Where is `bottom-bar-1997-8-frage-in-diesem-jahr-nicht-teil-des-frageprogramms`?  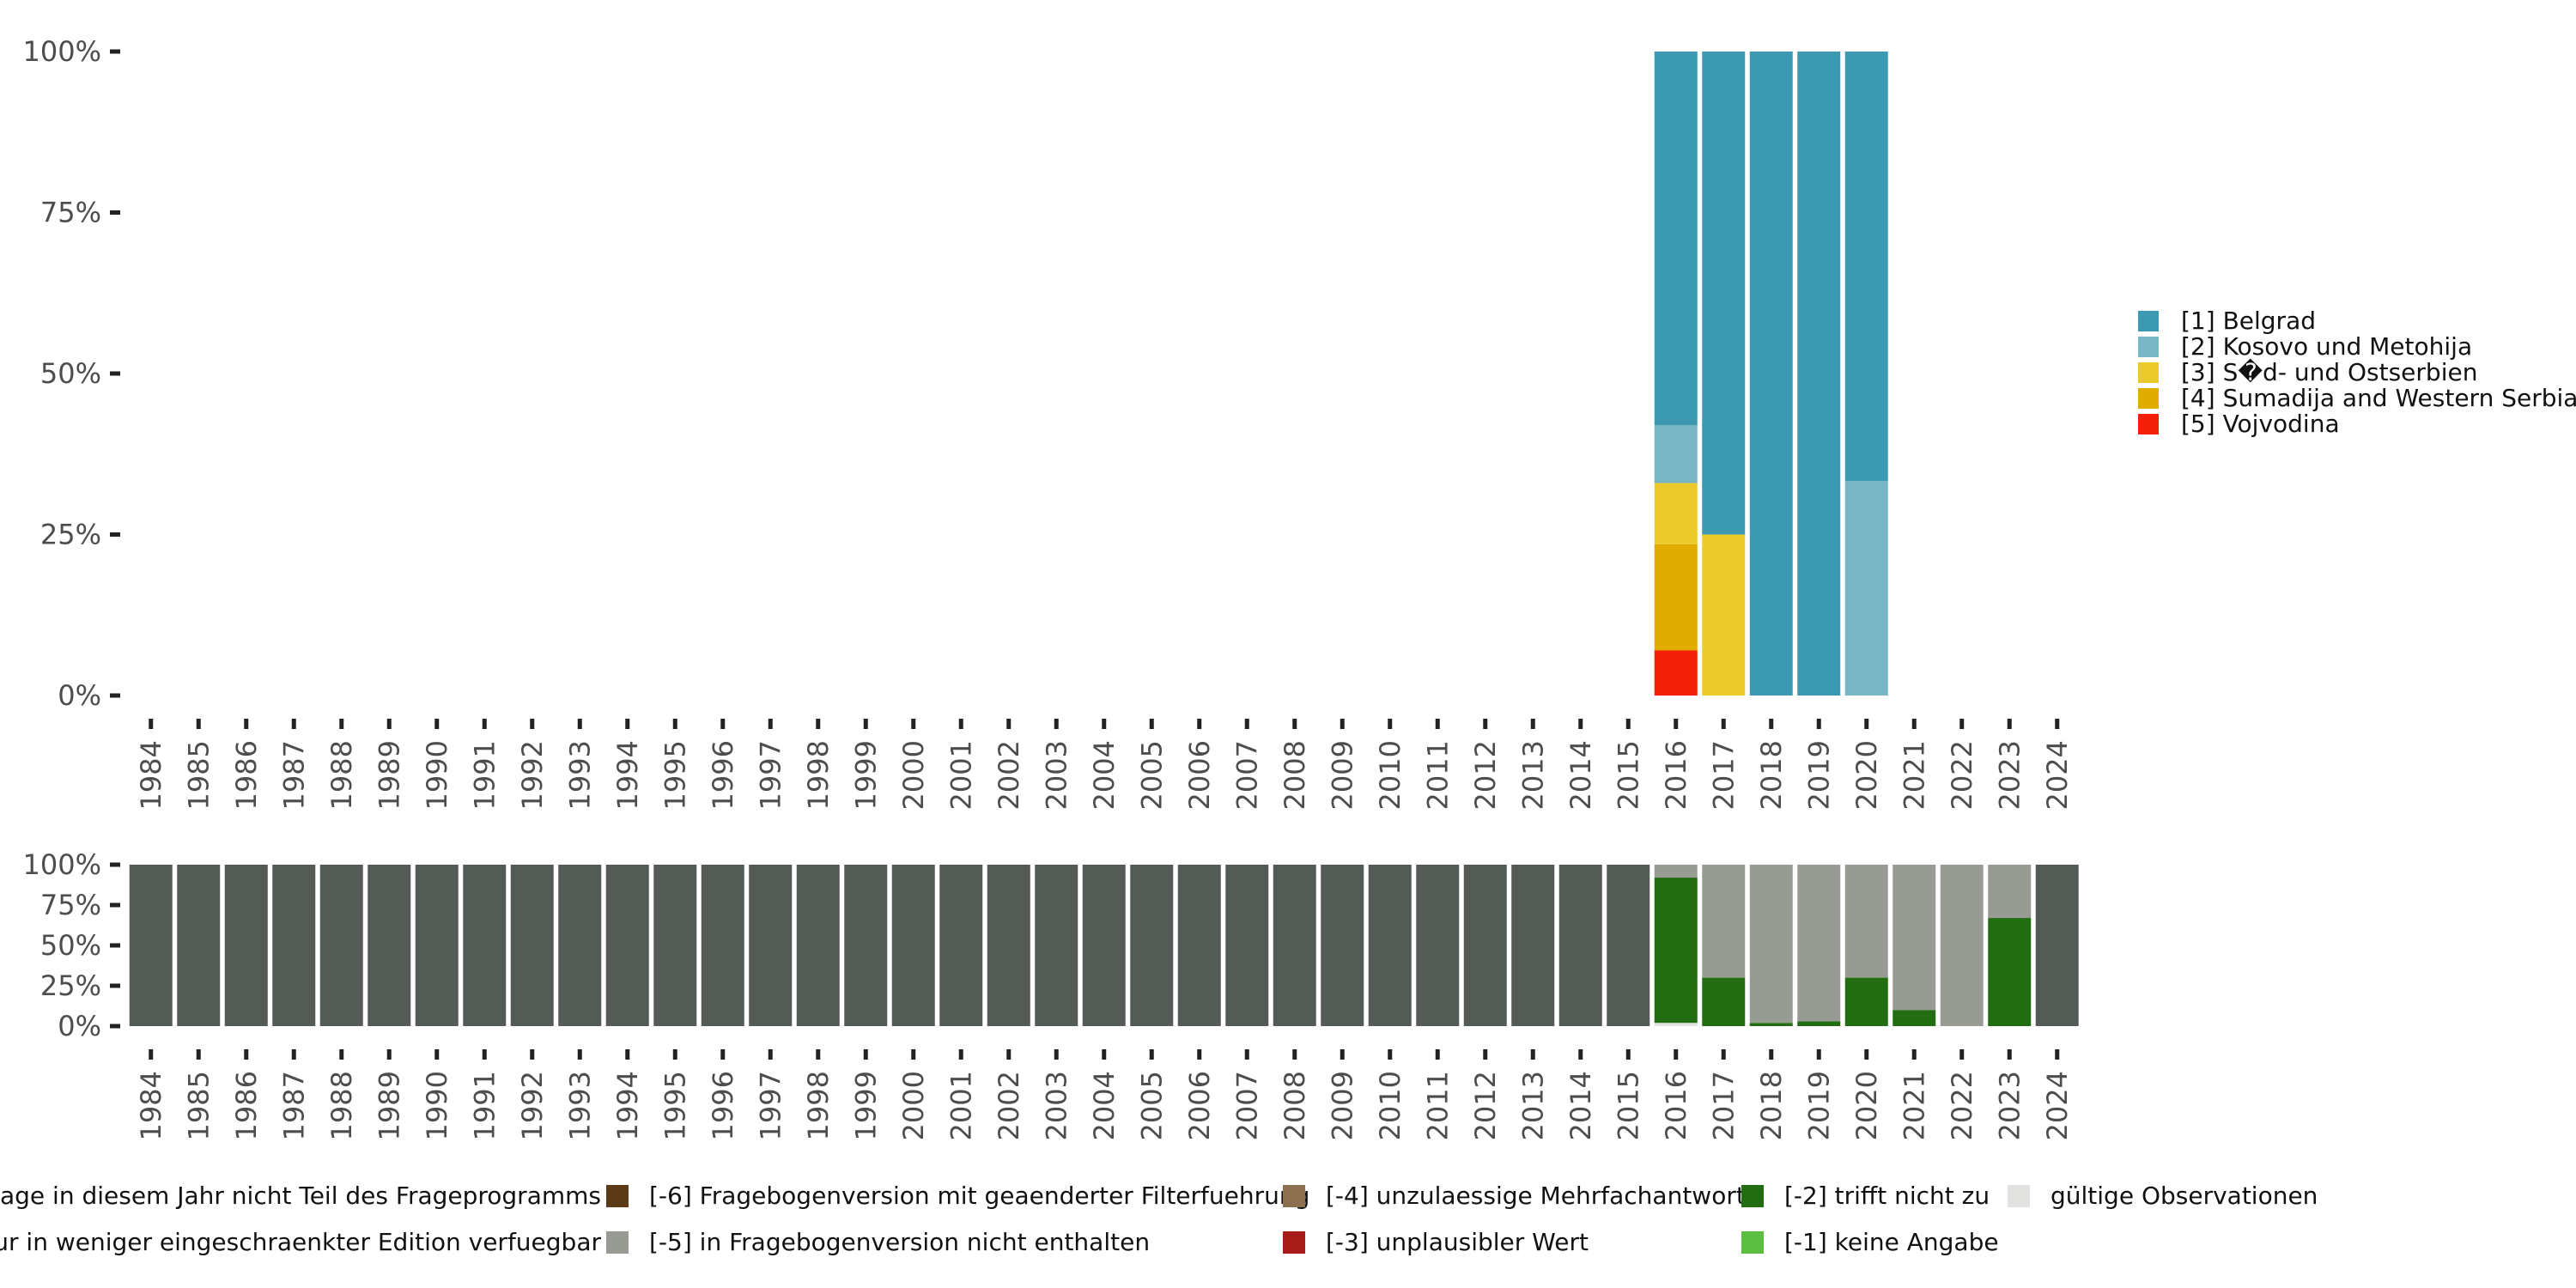 bottom-bar-1997-8-frage-in-diesem-jahr-nicht-teil-des-frageprogramms is located at coordinates (771, 946).